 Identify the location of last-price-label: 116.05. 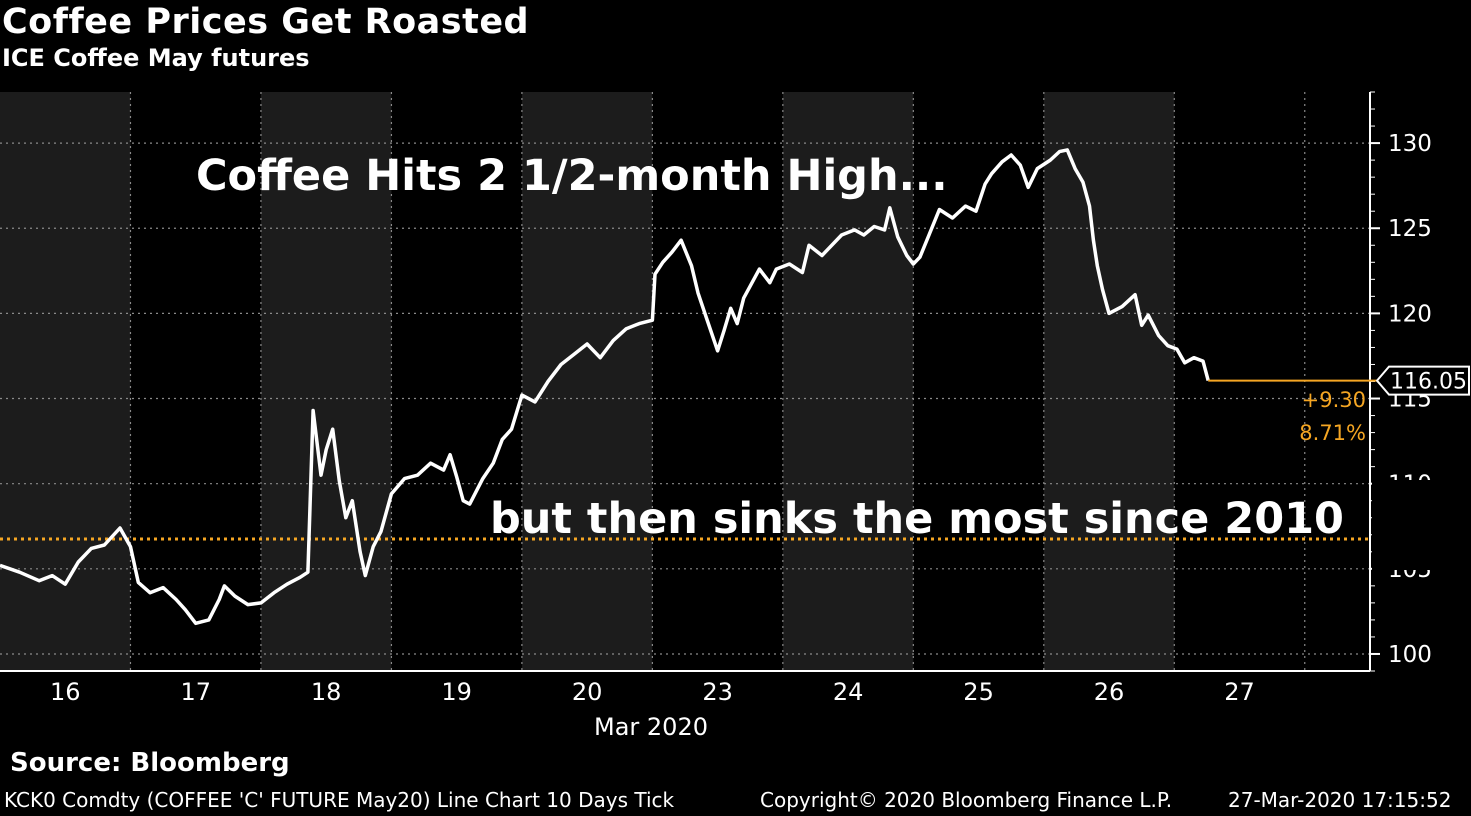
(1428, 382).